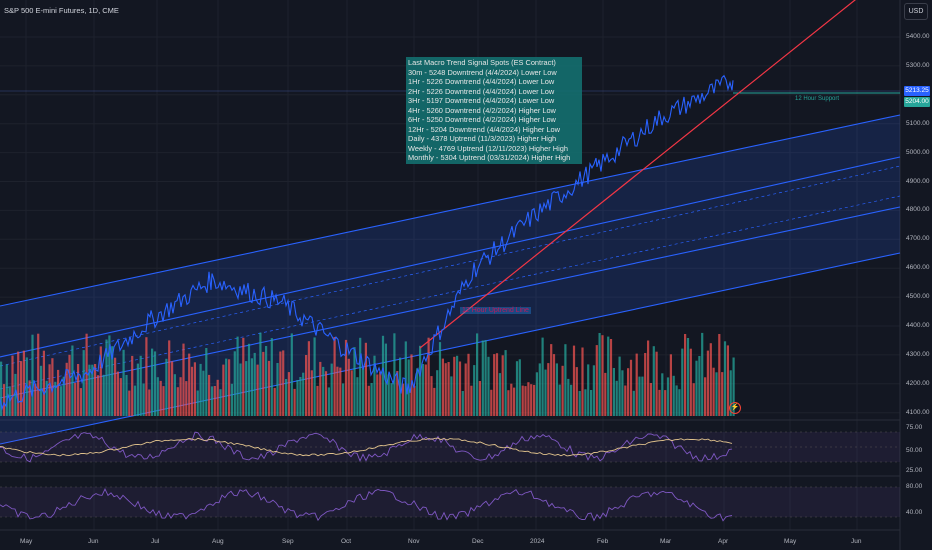 This screenshot has width=932, height=550. What do you see at coordinates (93, 541) in the screenshot?
I see `time-tick-label: Jun` at bounding box center [93, 541].